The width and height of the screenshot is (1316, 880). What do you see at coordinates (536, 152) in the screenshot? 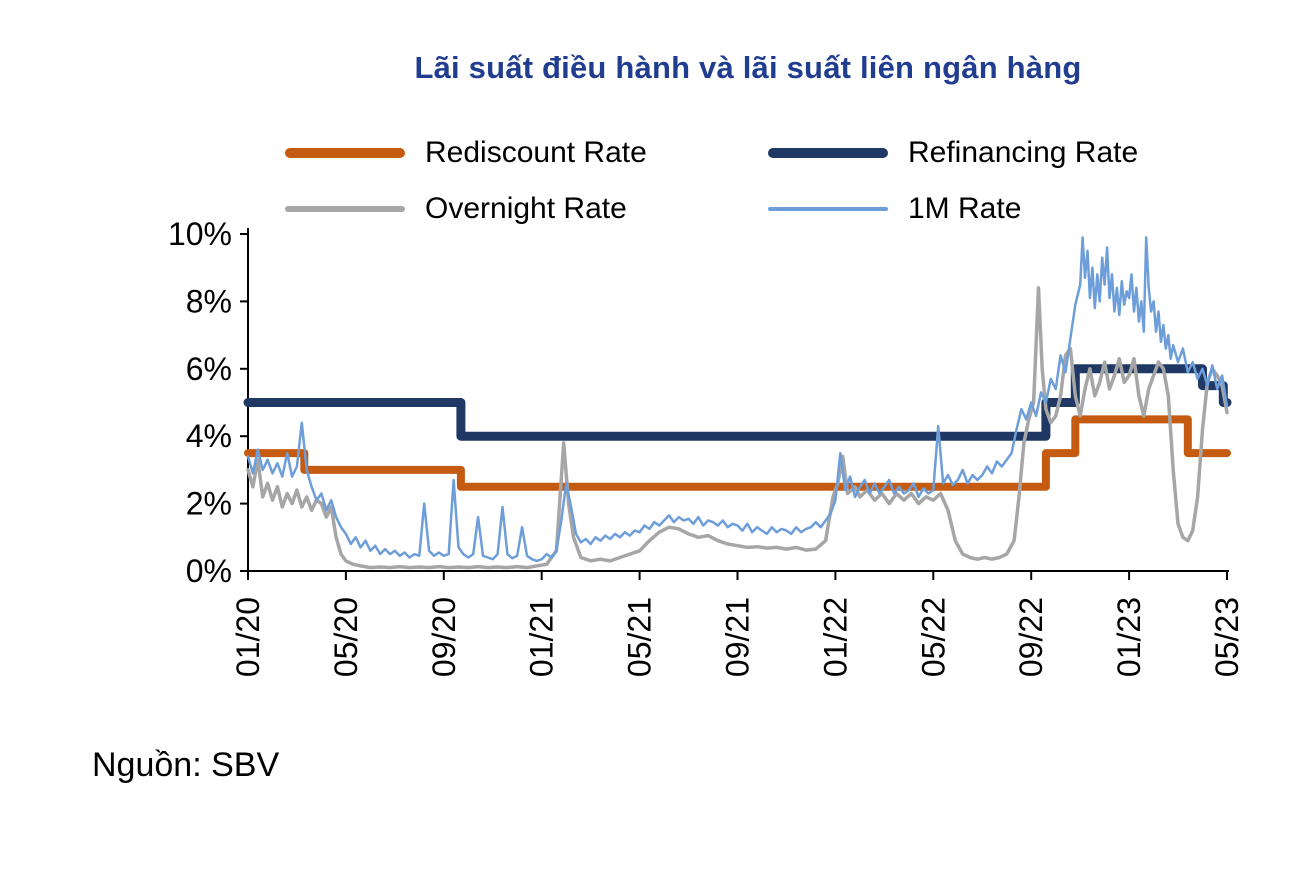
I see `legend-label-rediscount-rate: Rediscount Rate` at bounding box center [536, 152].